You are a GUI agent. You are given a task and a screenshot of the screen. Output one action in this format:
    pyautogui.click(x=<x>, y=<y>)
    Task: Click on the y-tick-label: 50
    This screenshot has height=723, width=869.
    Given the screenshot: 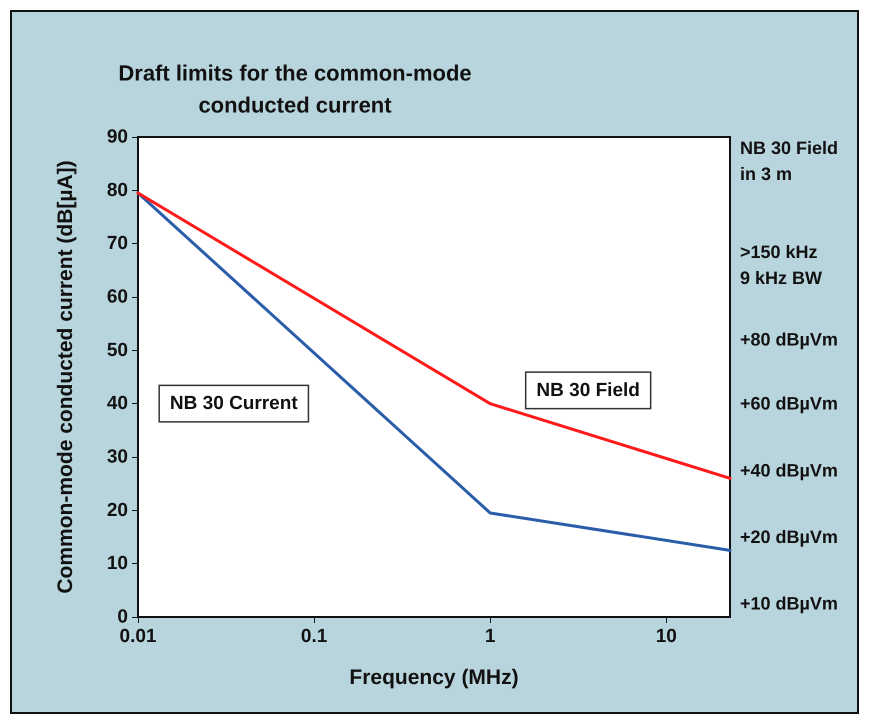 What is the action you would take?
    pyautogui.click(x=117, y=350)
    